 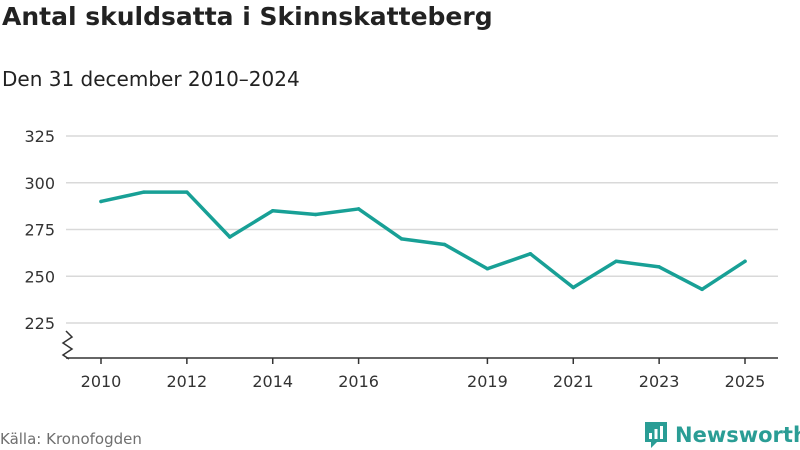 What do you see at coordinates (745, 381) in the screenshot?
I see `x-tick-label: 2025` at bounding box center [745, 381].